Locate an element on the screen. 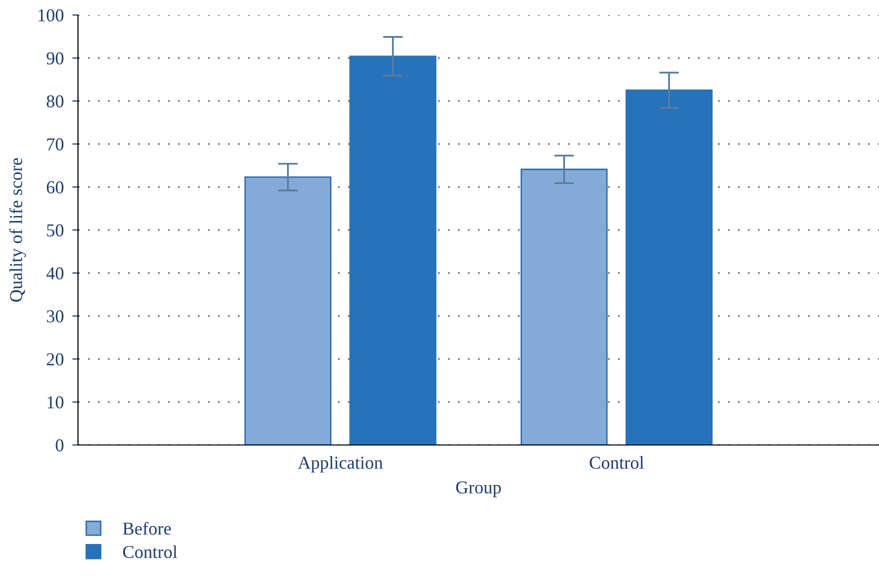 This screenshot has height=578, width=879. y-tick-label: 70 is located at coordinates (55, 144).